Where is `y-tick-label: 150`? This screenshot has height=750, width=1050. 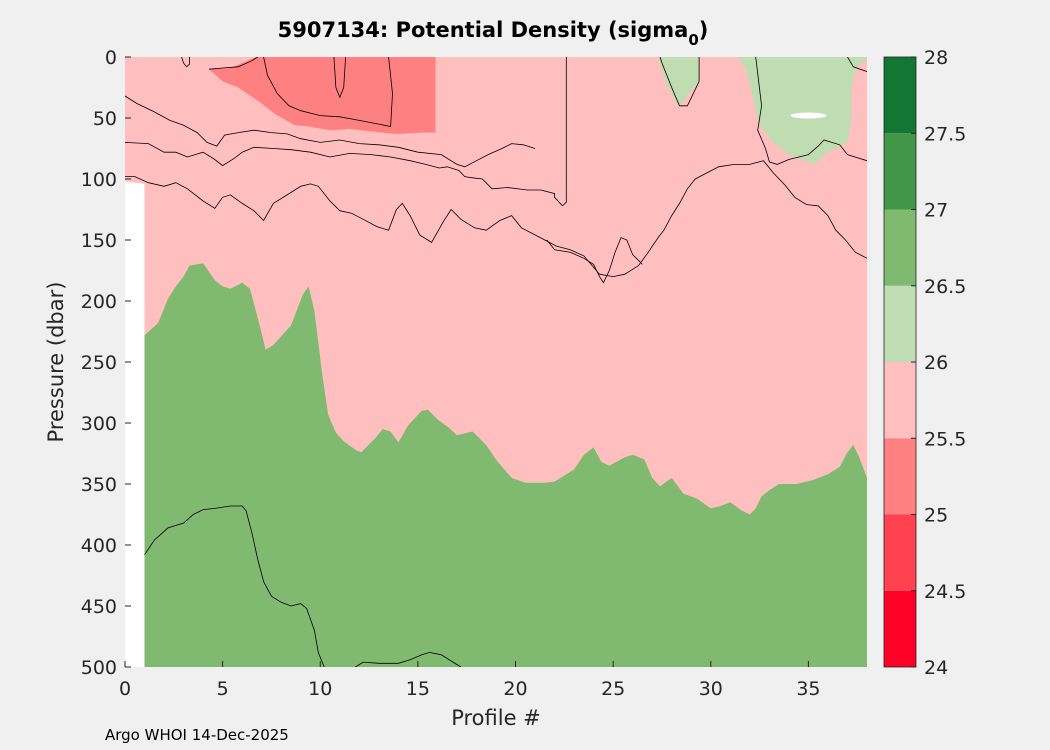
y-tick-label: 150 is located at coordinates (99, 241).